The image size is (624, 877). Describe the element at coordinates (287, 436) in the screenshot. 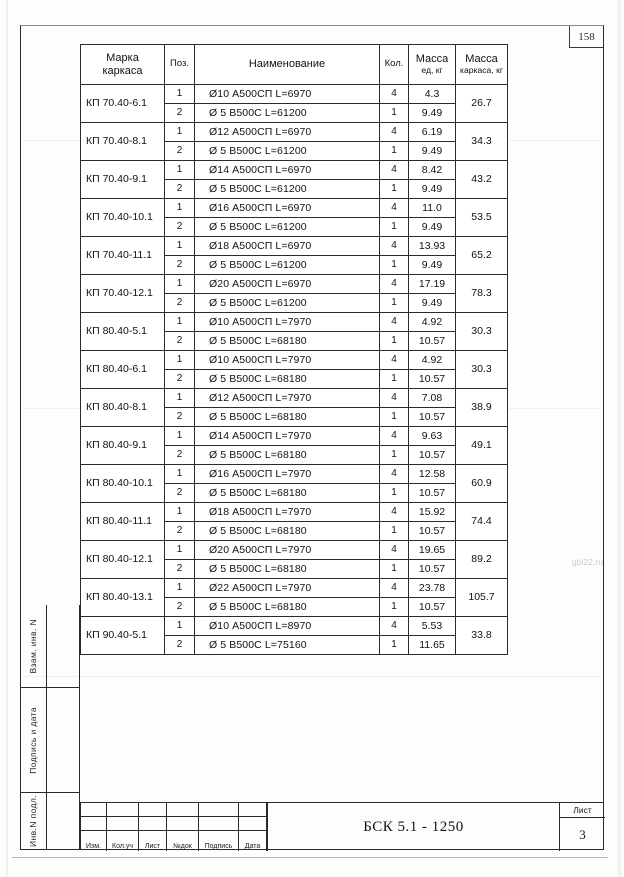

I see `cell-designation: Ø14 А500СП L=7970` at that location.